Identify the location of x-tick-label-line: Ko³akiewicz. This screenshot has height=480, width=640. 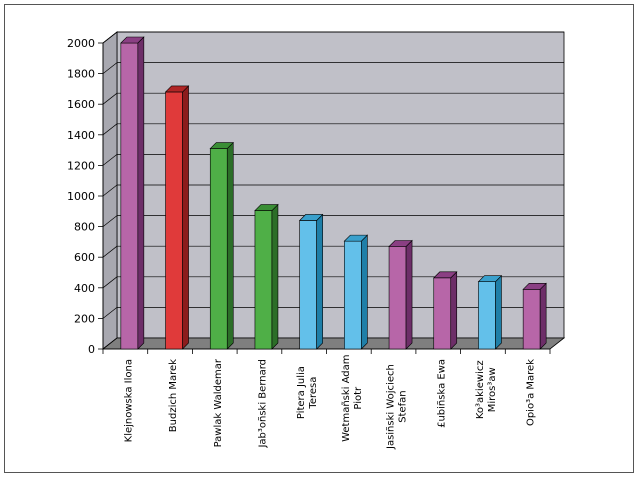
(480, 389).